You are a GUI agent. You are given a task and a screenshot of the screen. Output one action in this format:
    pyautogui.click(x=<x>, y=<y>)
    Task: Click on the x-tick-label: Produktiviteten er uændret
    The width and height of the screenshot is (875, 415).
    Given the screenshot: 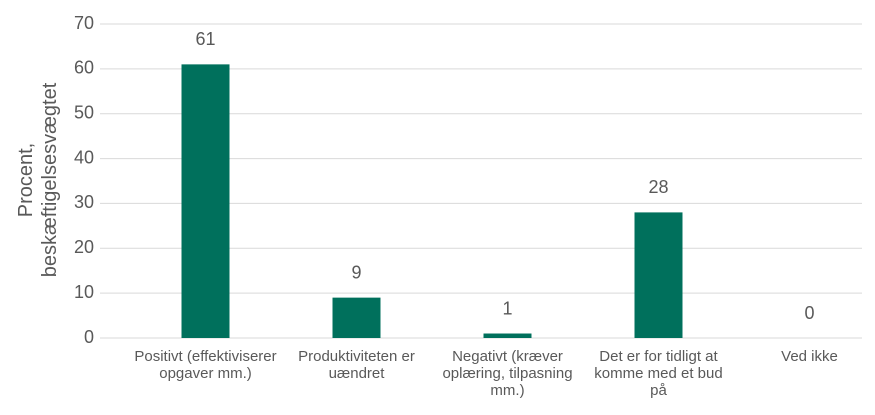 What is the action you would take?
    pyautogui.click(x=356, y=365)
    